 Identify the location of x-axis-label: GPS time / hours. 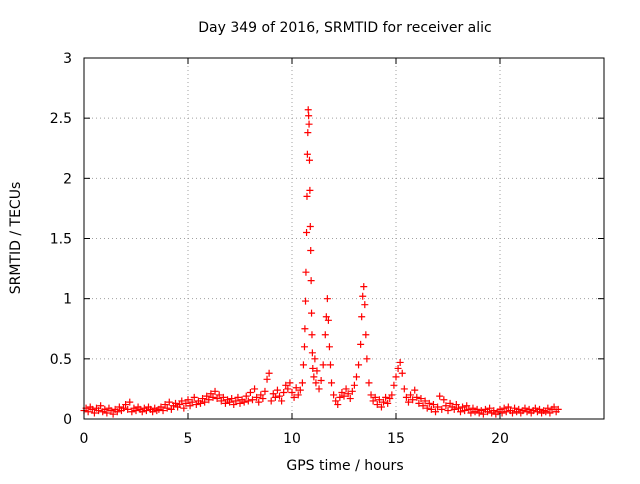
(344, 466).